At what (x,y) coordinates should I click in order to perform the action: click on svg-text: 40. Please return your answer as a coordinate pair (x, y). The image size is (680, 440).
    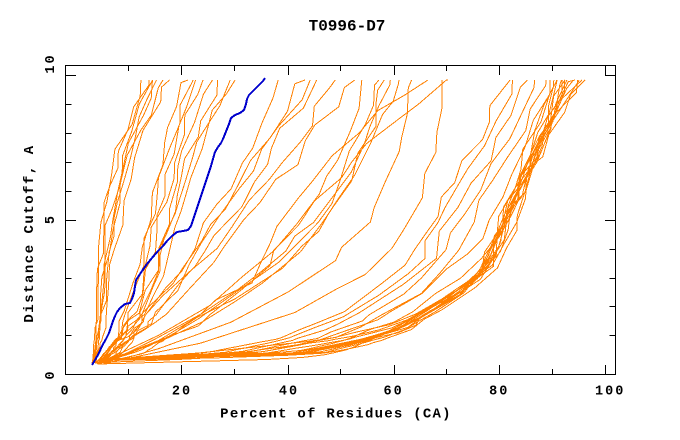
    Looking at the image, I should click on (289, 392).